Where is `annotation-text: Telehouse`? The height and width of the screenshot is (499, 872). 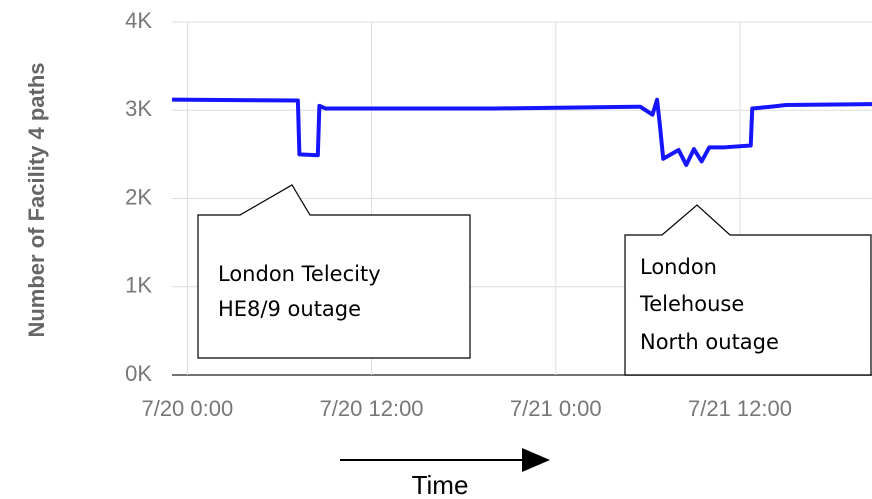
annotation-text: Telehouse is located at coordinates (691, 304).